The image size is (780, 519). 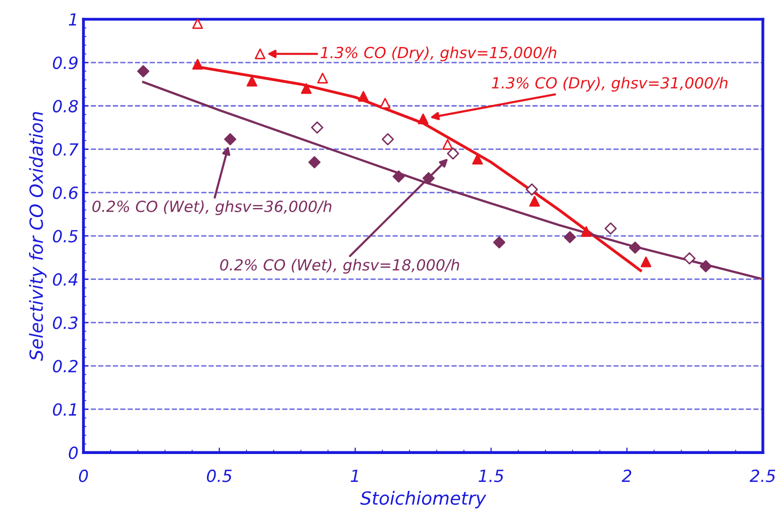 I want to click on x-tick-label: 1, so click(x=354, y=476).